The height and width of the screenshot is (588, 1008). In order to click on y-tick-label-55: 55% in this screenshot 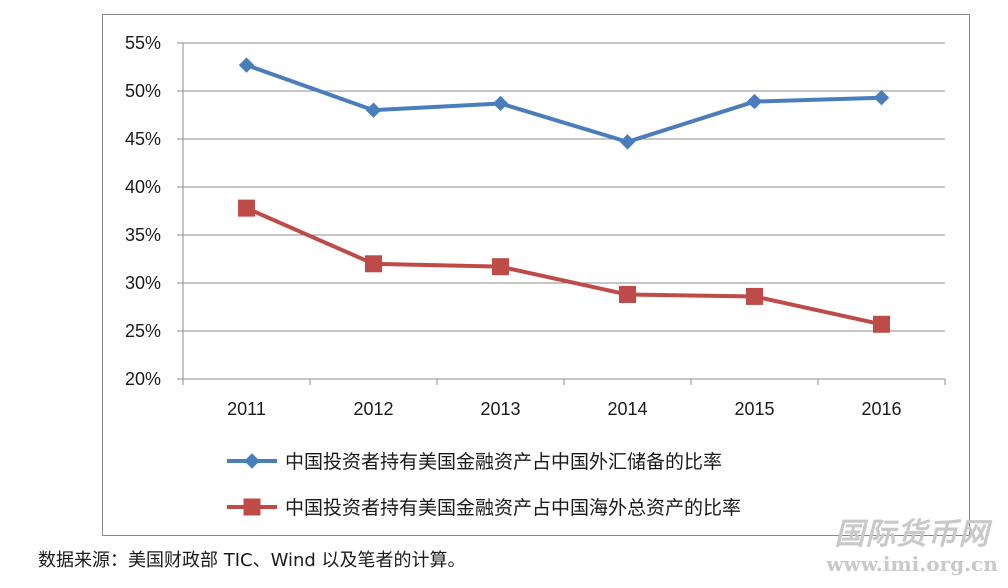, I will do `click(143, 43)`.